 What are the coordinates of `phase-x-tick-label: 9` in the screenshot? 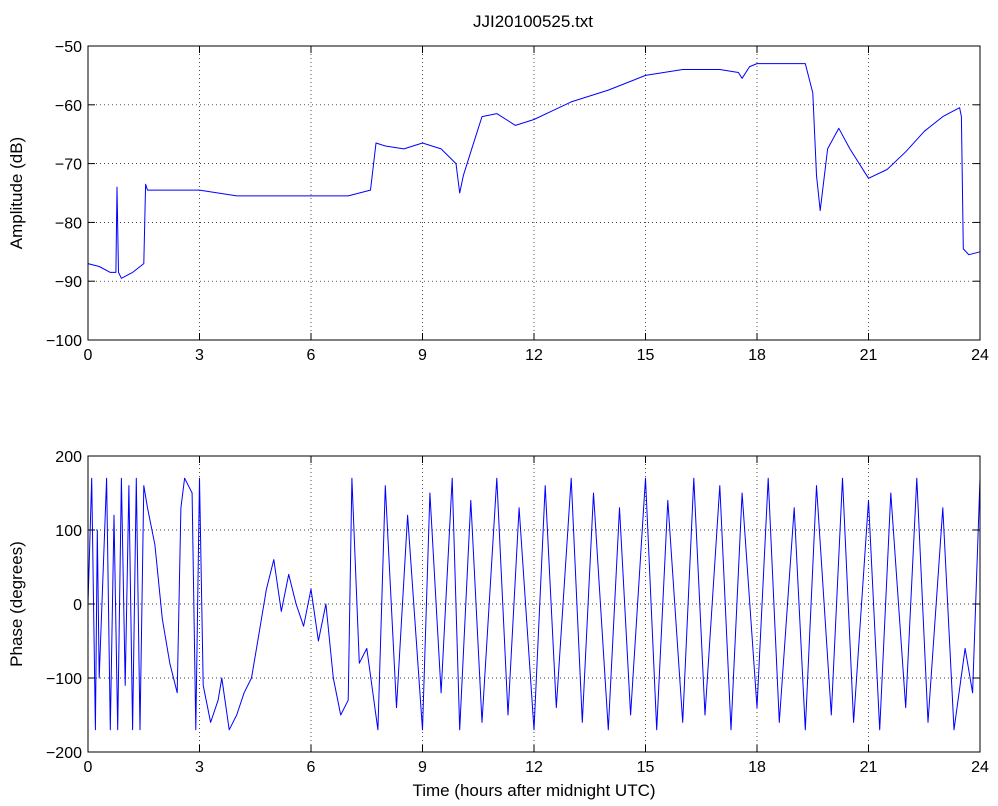 It's located at (422, 767).